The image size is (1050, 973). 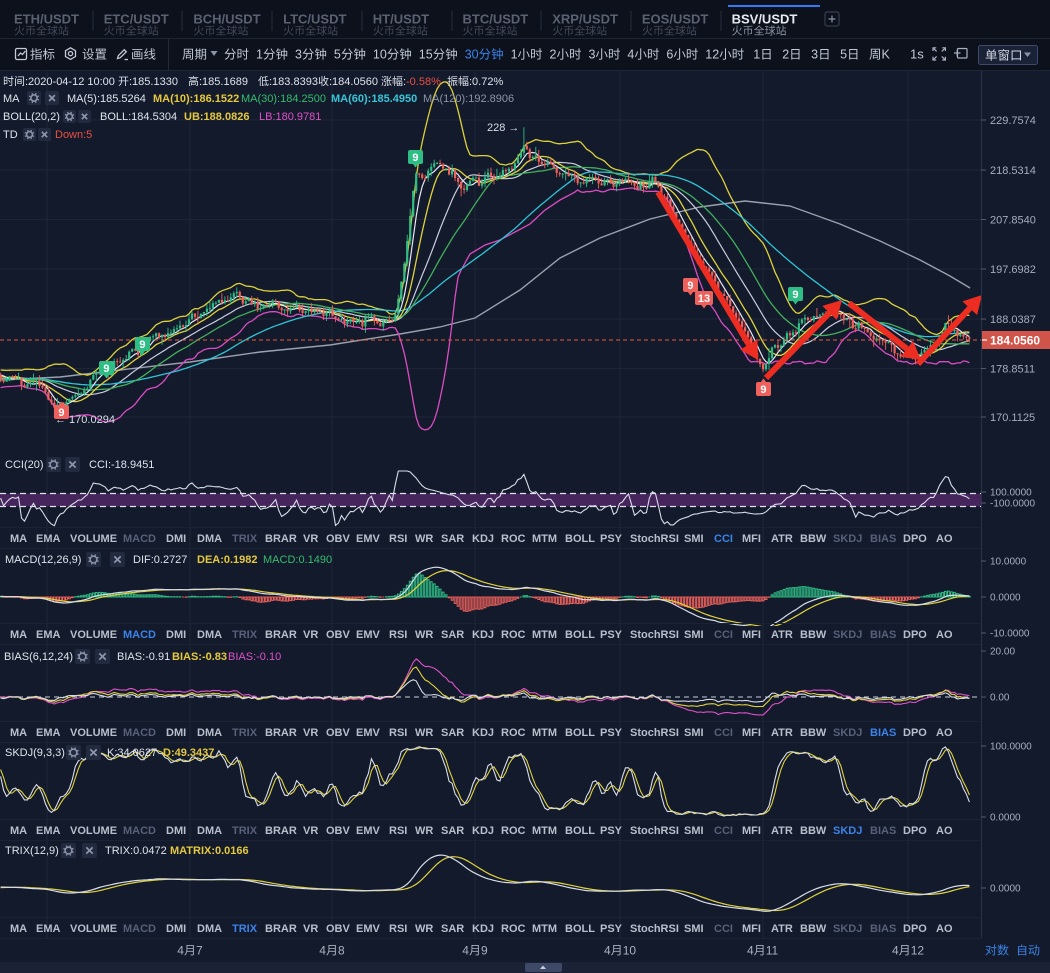 I want to click on svg-text: 188.0387, so click(x=1013, y=320).